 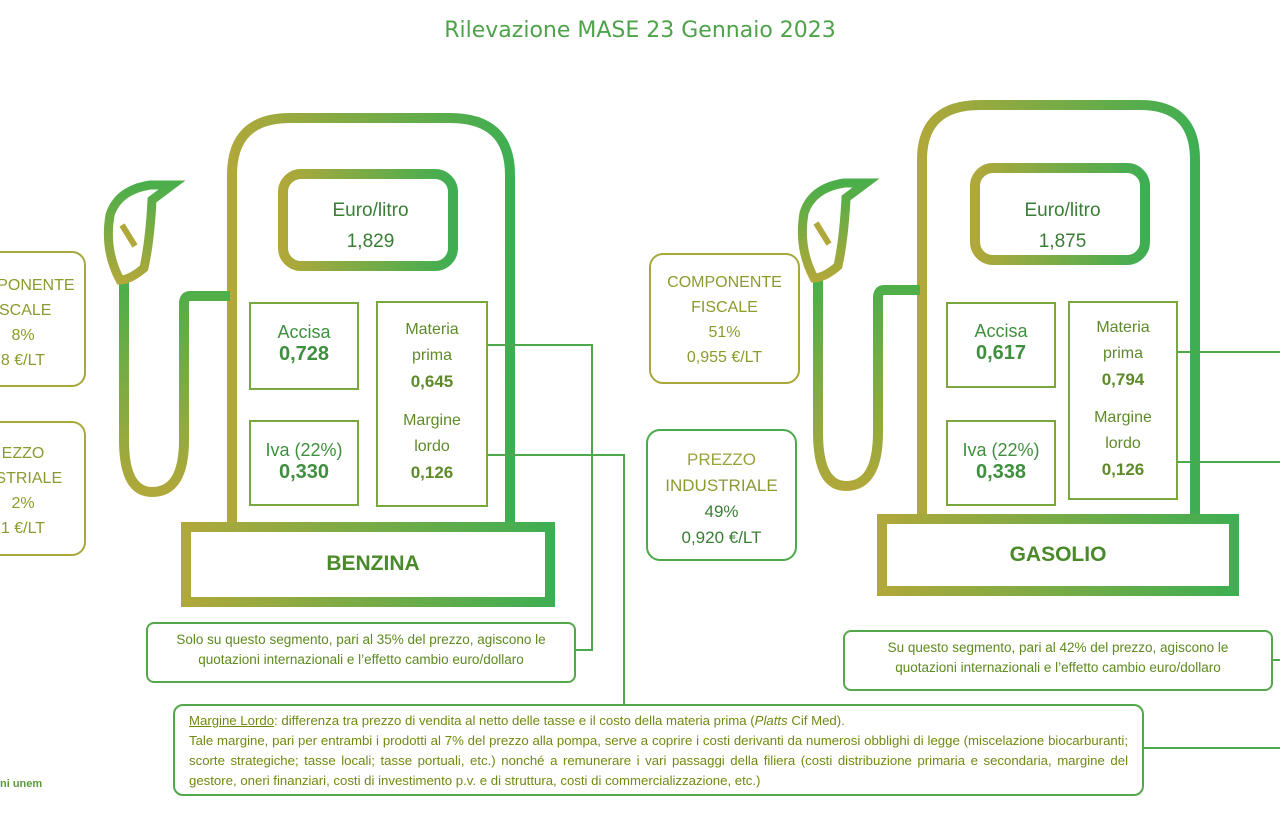 I want to click on benzina-fiscale-line2: ISCALE, so click(x=26, y=310).